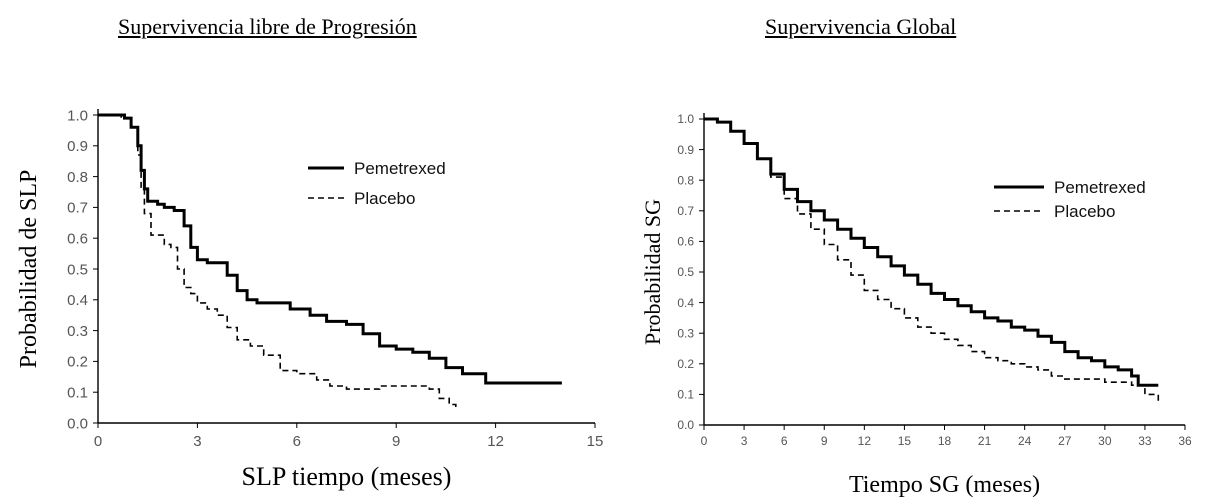 The image size is (1229, 504). Describe the element at coordinates (347, 476) in the screenshot. I see `x-axis-title: SLP tiempo (meses)` at that location.